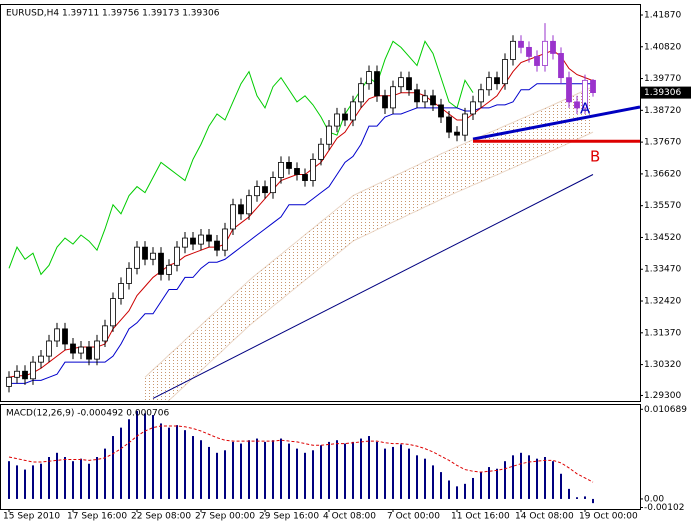  What do you see at coordinates (556, 123) in the screenshot?
I see `trend-line` at bounding box center [556, 123].